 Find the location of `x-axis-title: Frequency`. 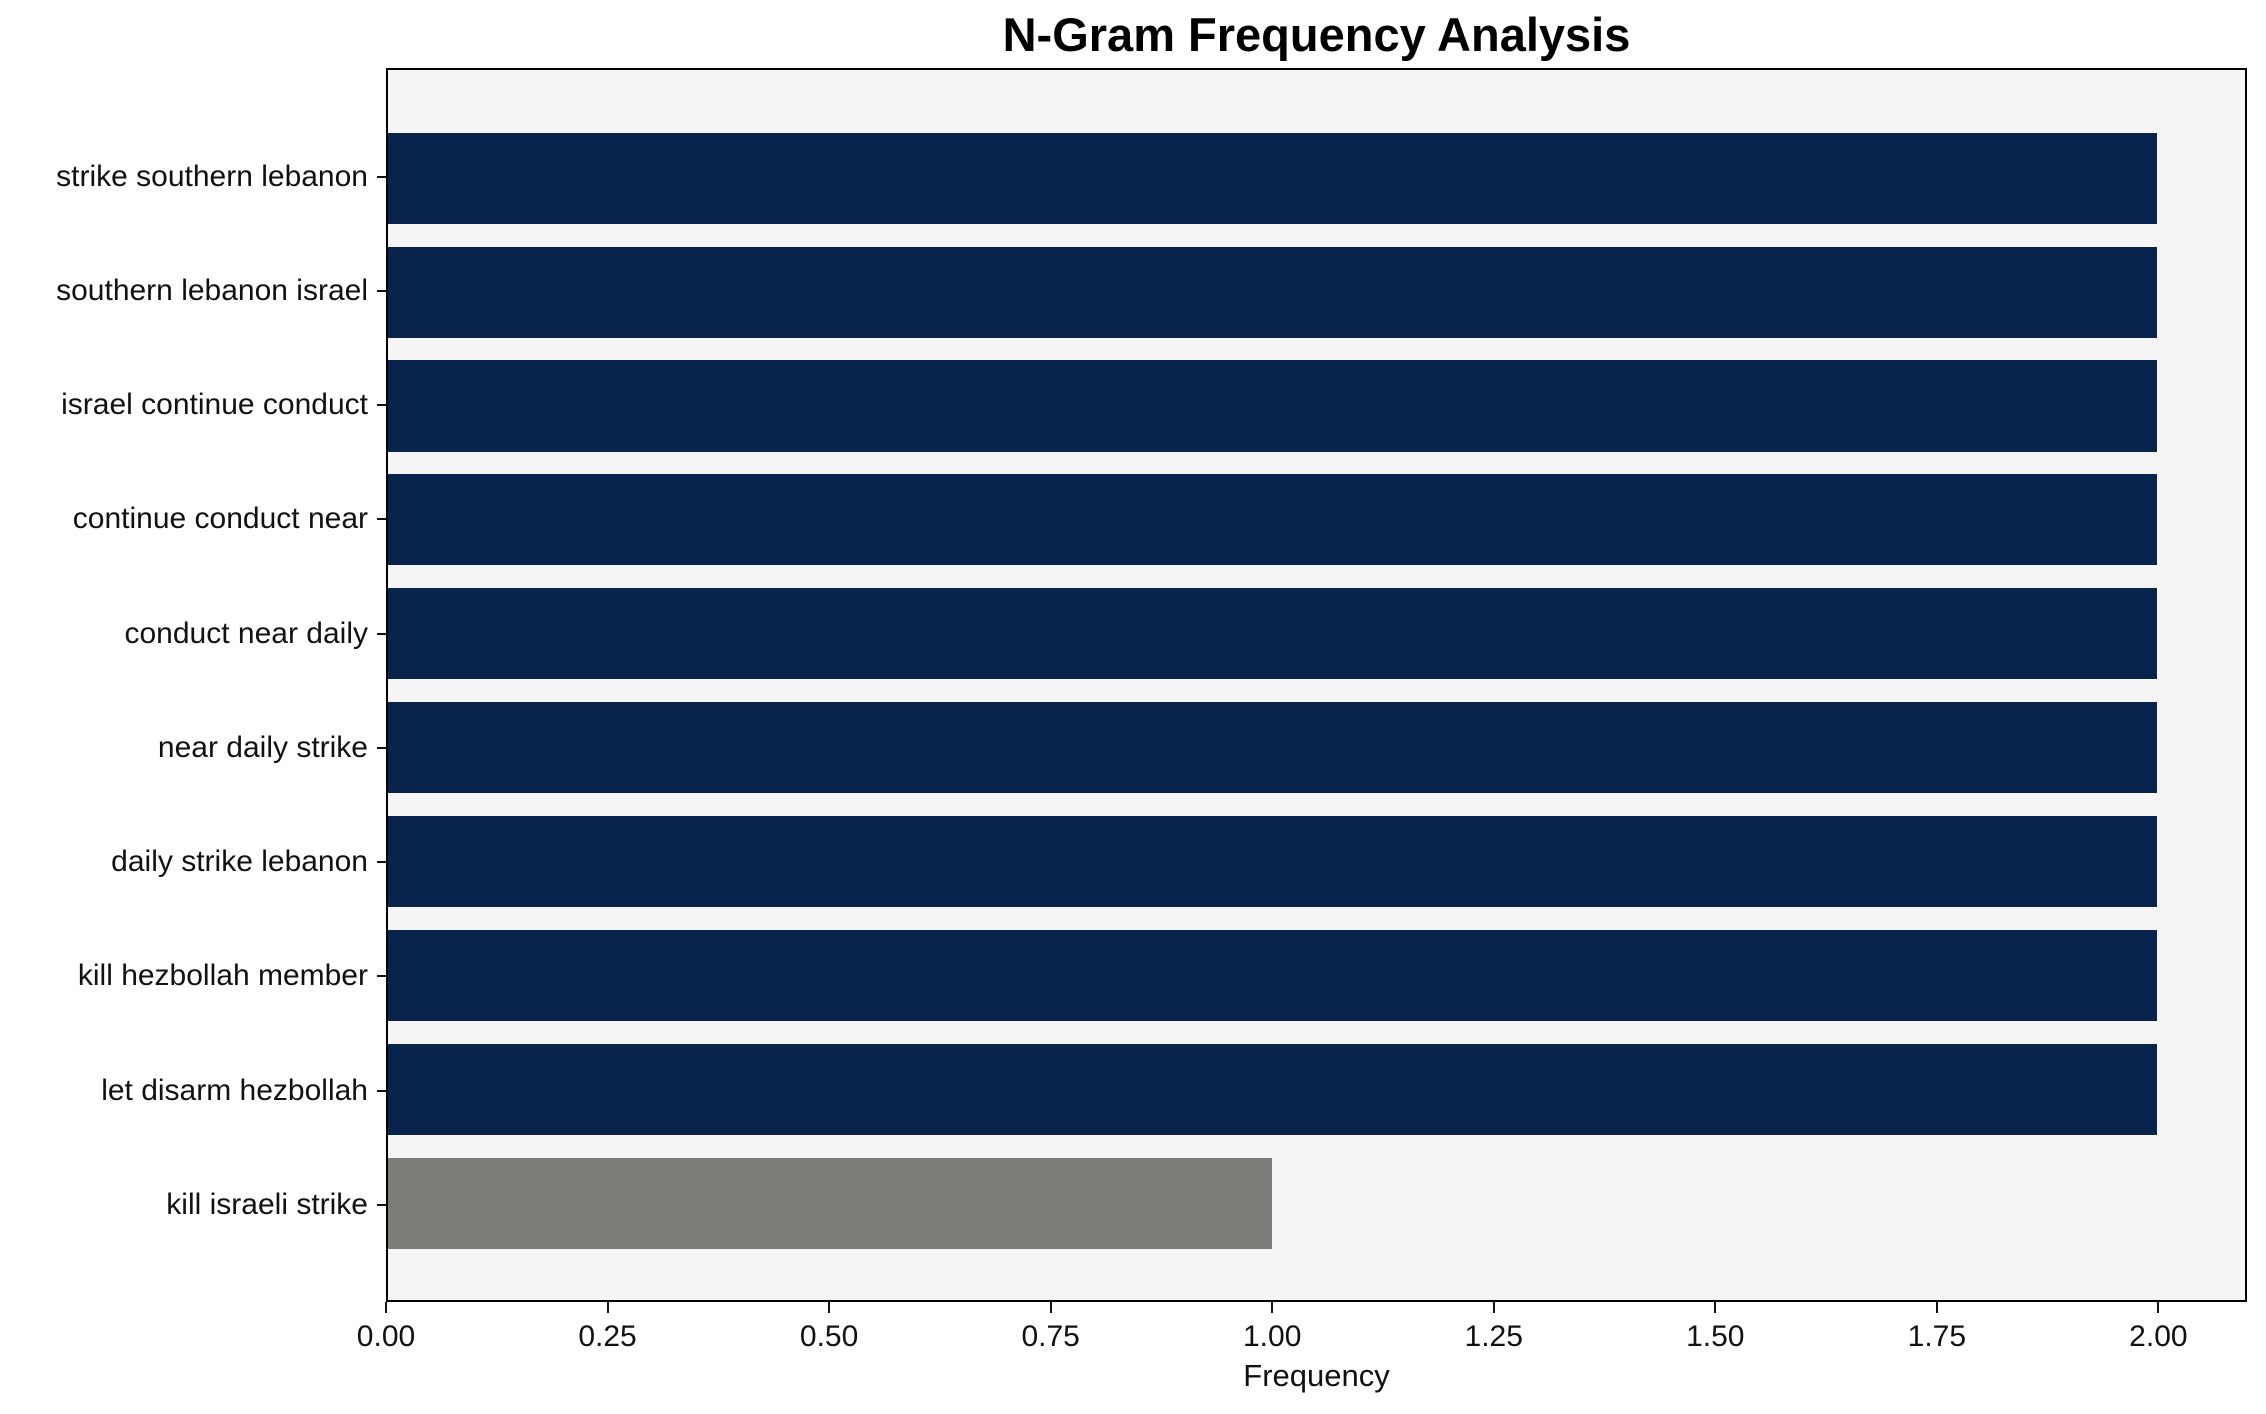

x-axis-title: Frequency is located at coordinates (1316, 1375).